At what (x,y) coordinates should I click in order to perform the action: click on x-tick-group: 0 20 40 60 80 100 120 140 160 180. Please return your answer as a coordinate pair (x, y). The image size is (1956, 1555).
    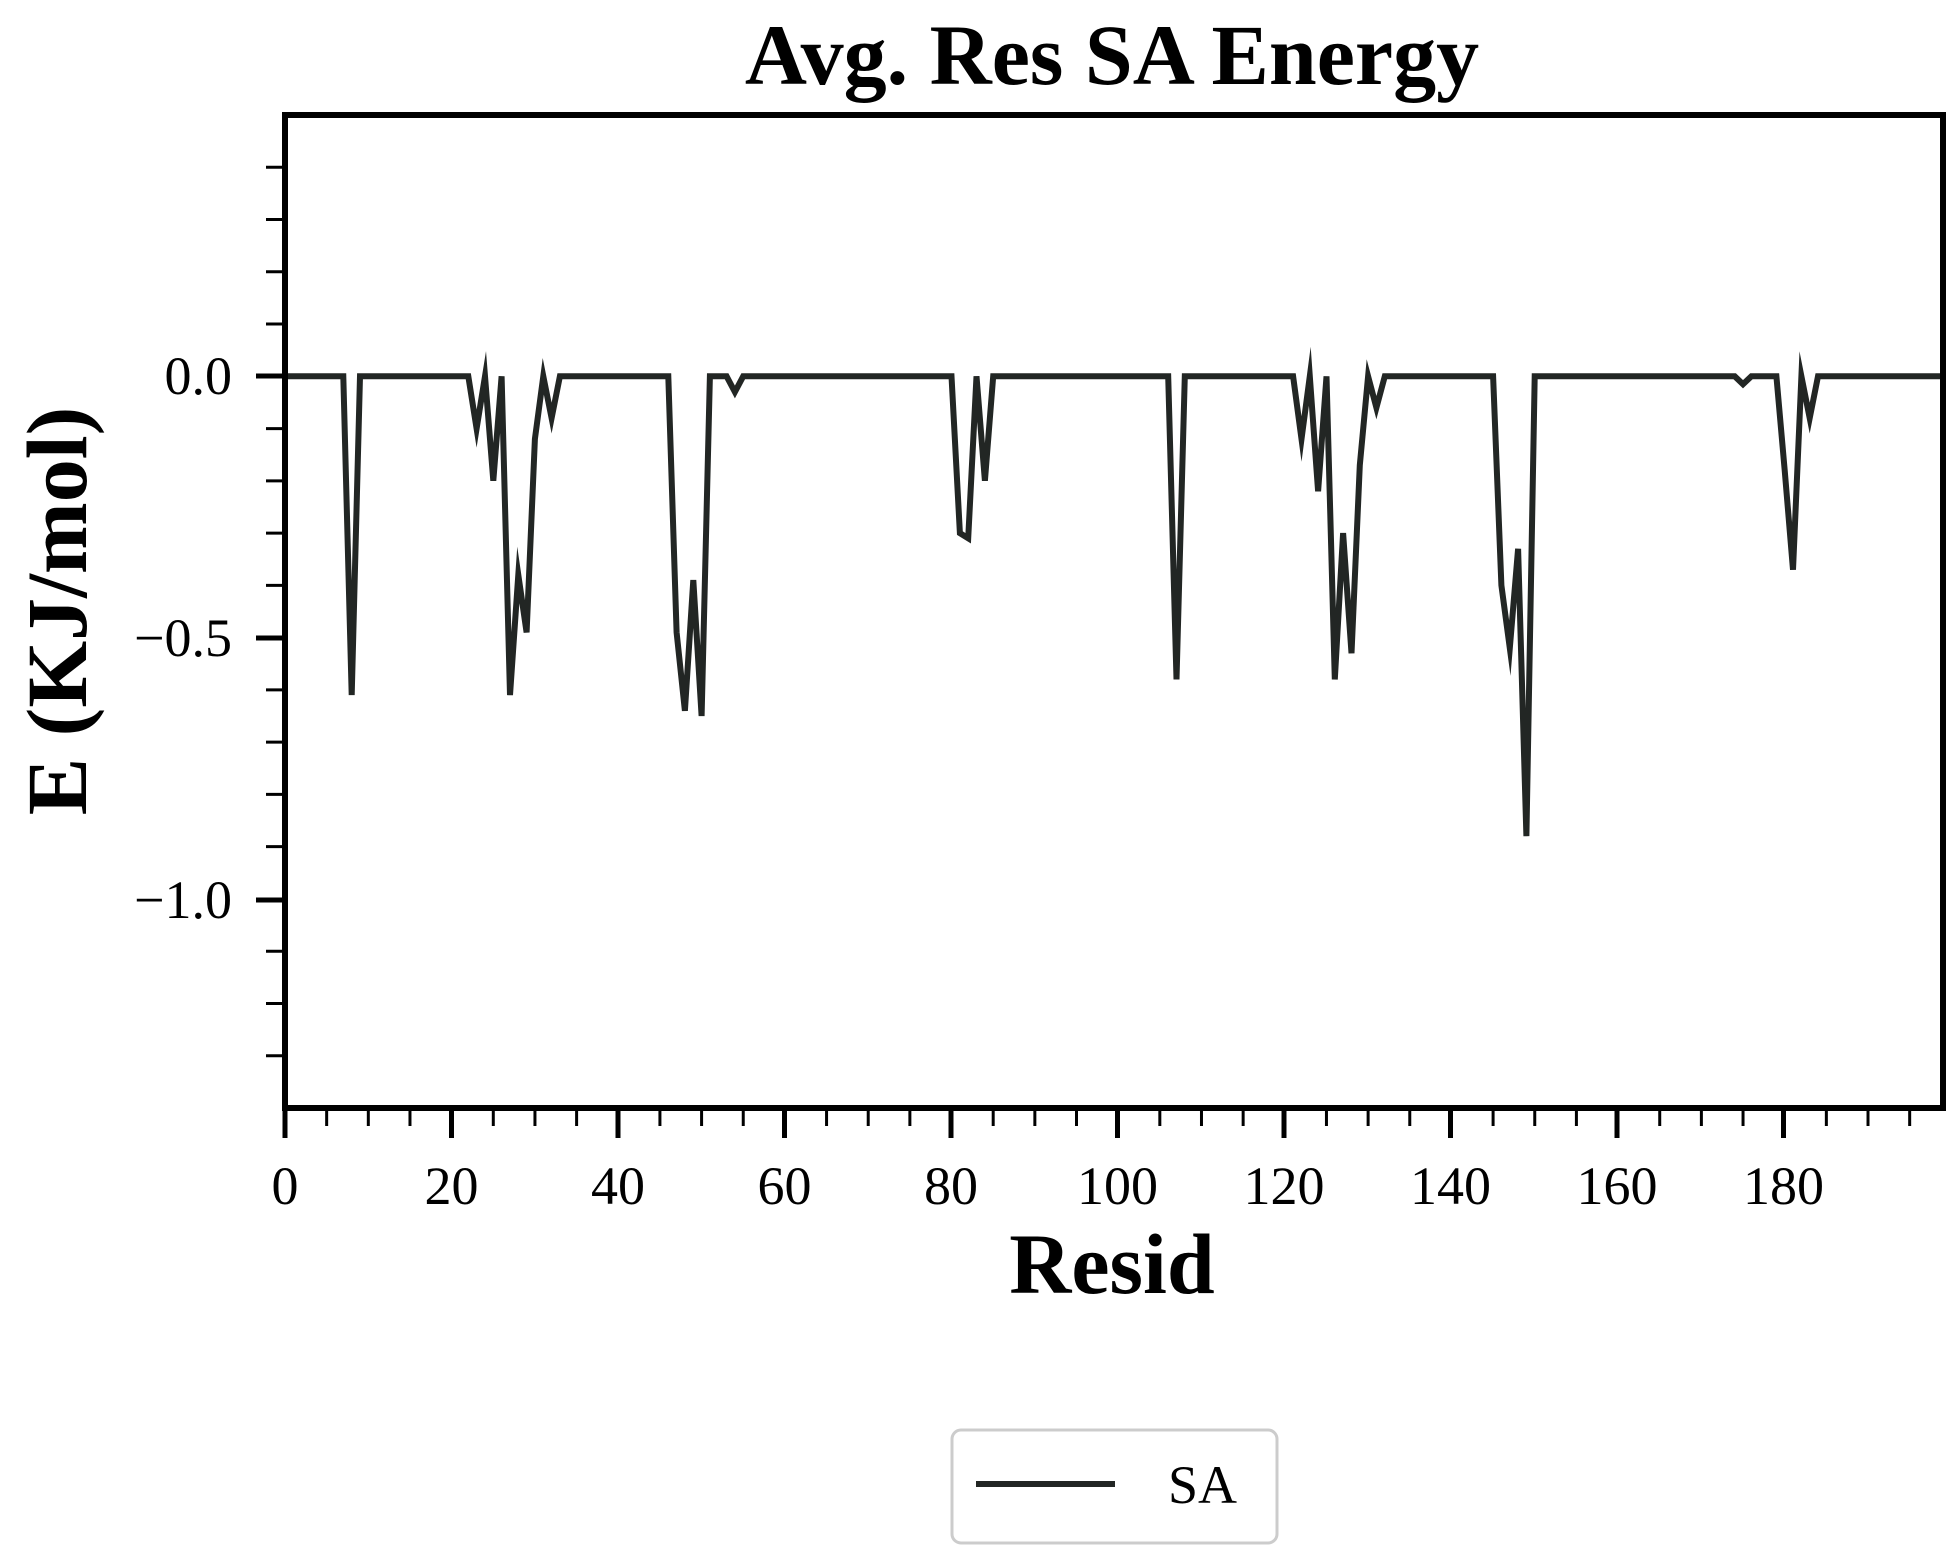
    Looking at the image, I should click on (1048, 1162).